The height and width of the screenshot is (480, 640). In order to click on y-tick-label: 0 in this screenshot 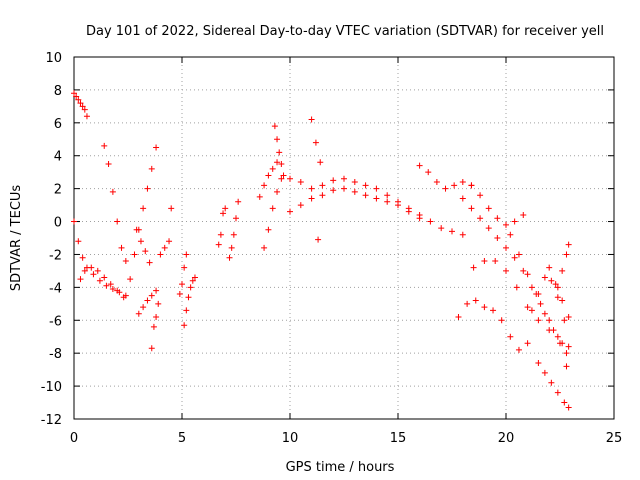, I will do `click(58, 223)`.